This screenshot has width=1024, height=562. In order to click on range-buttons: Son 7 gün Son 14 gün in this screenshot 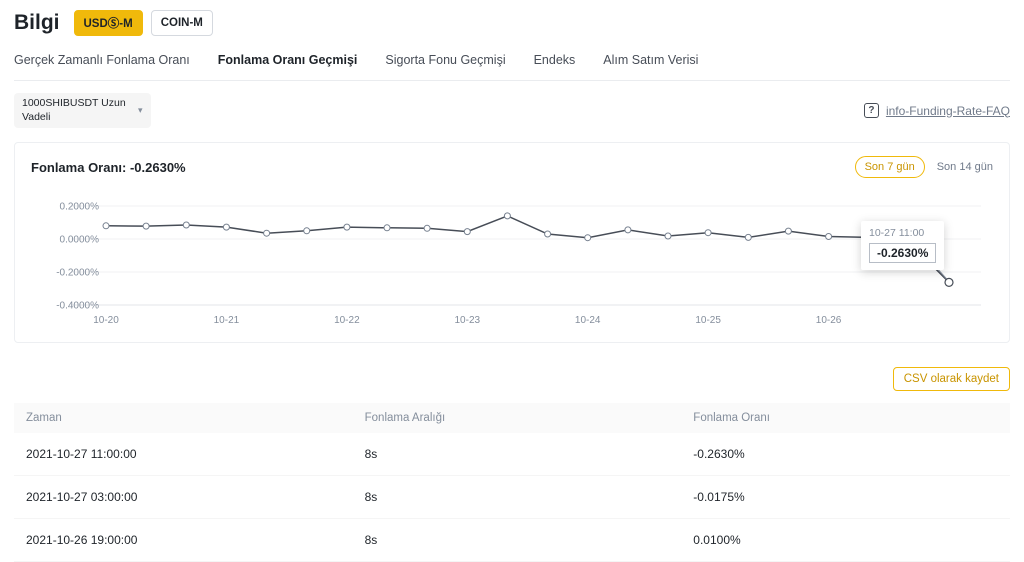, I will do `click(923, 167)`.